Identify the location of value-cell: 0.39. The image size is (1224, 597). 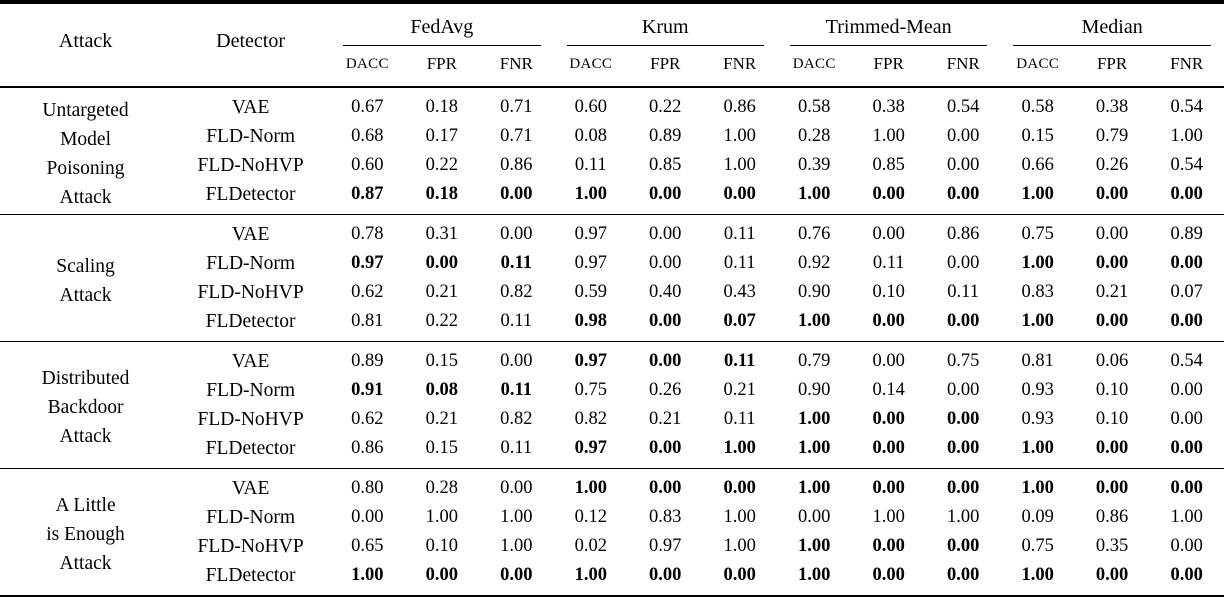
(814, 165).